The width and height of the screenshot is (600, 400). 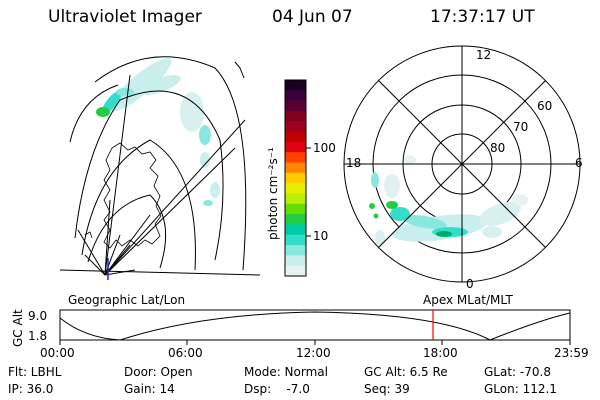 I want to click on time-readout: 17:37:17 UT, so click(x=482, y=17).